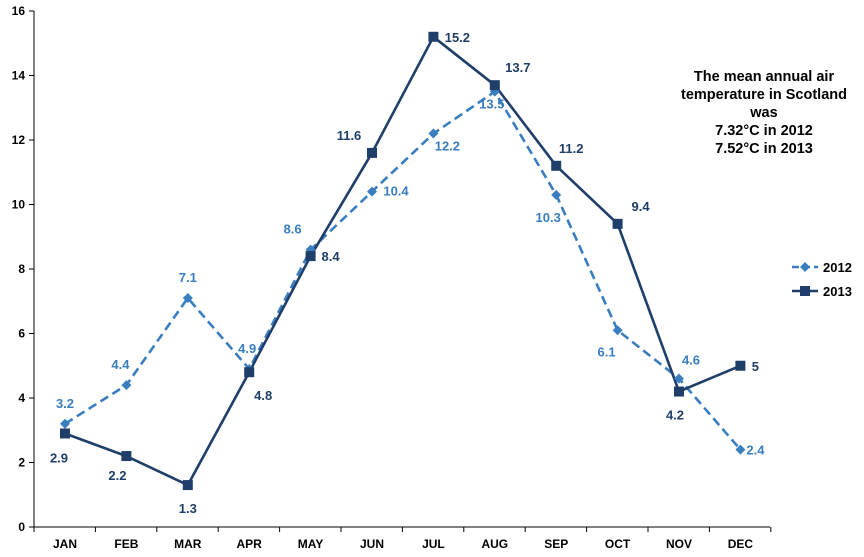  What do you see at coordinates (349, 135) in the screenshot?
I see `data-label-2013: 11.6` at bounding box center [349, 135].